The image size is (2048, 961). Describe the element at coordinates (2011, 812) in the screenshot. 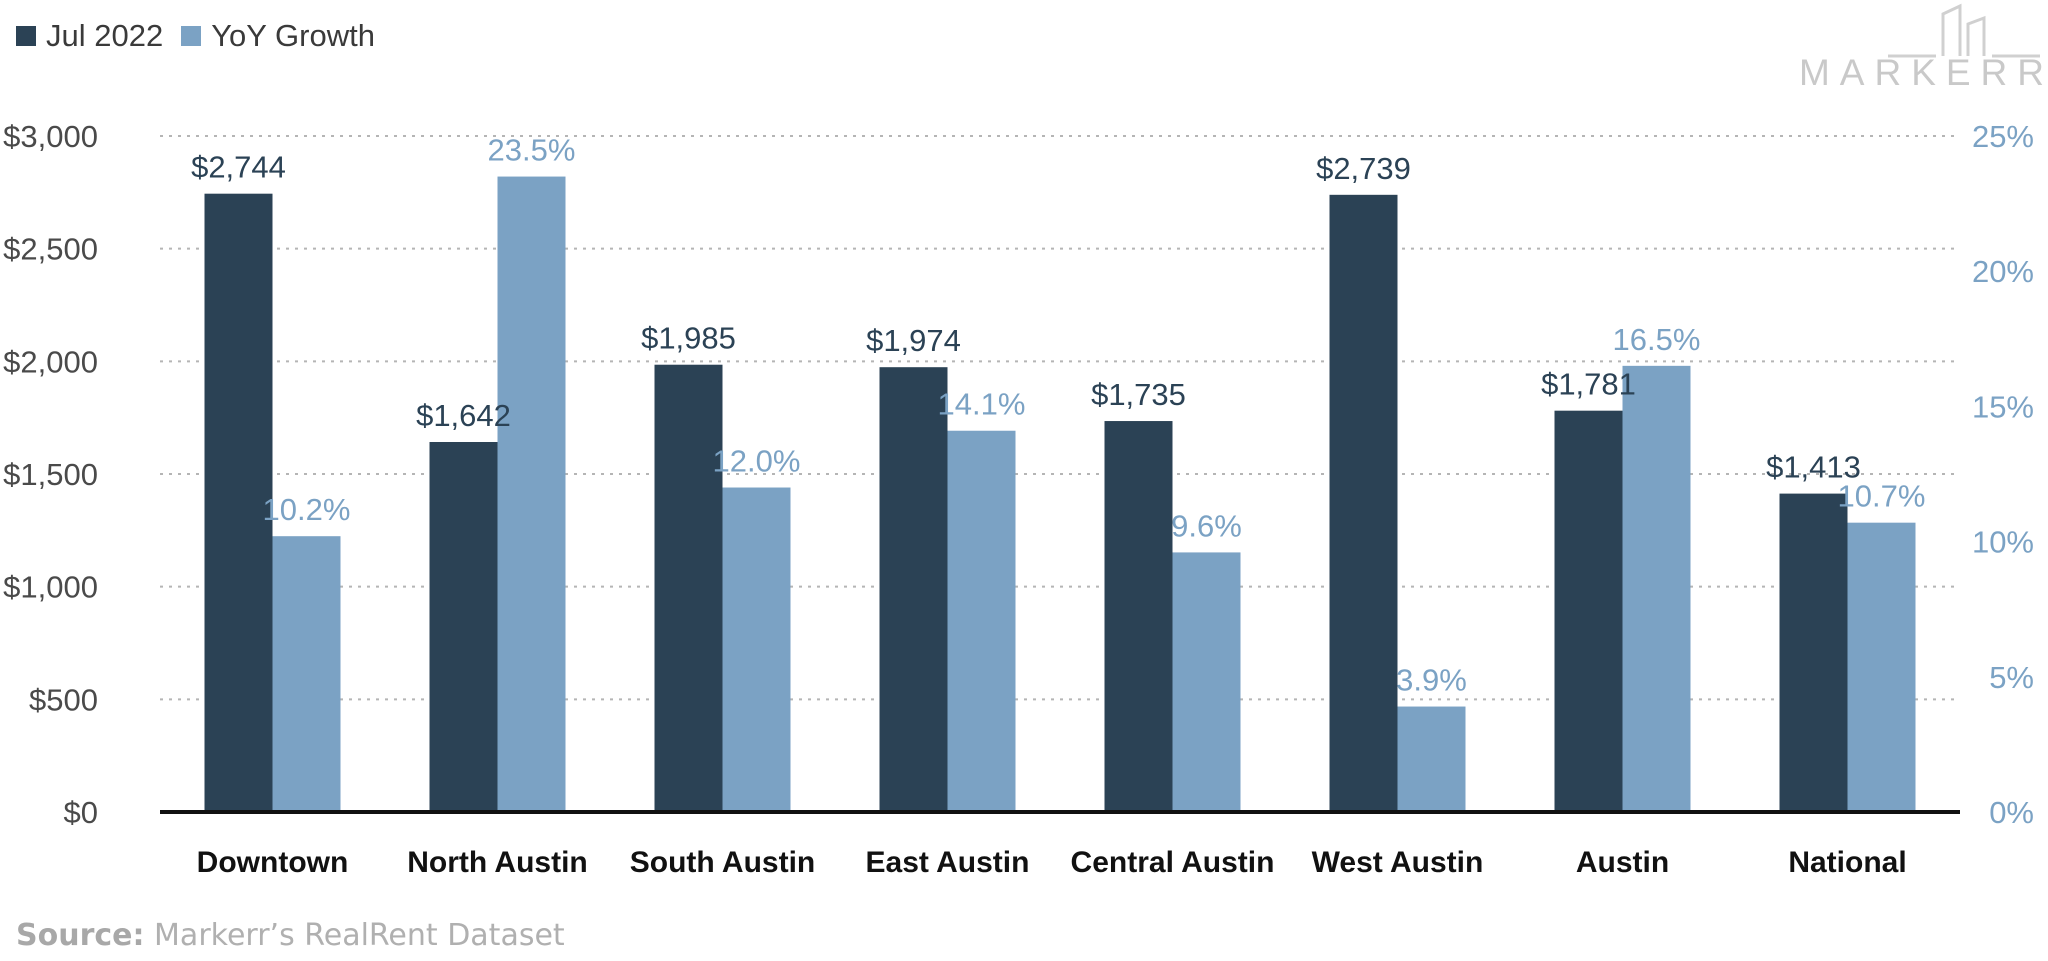

I see `right-axis-tick-label: 0%` at that location.